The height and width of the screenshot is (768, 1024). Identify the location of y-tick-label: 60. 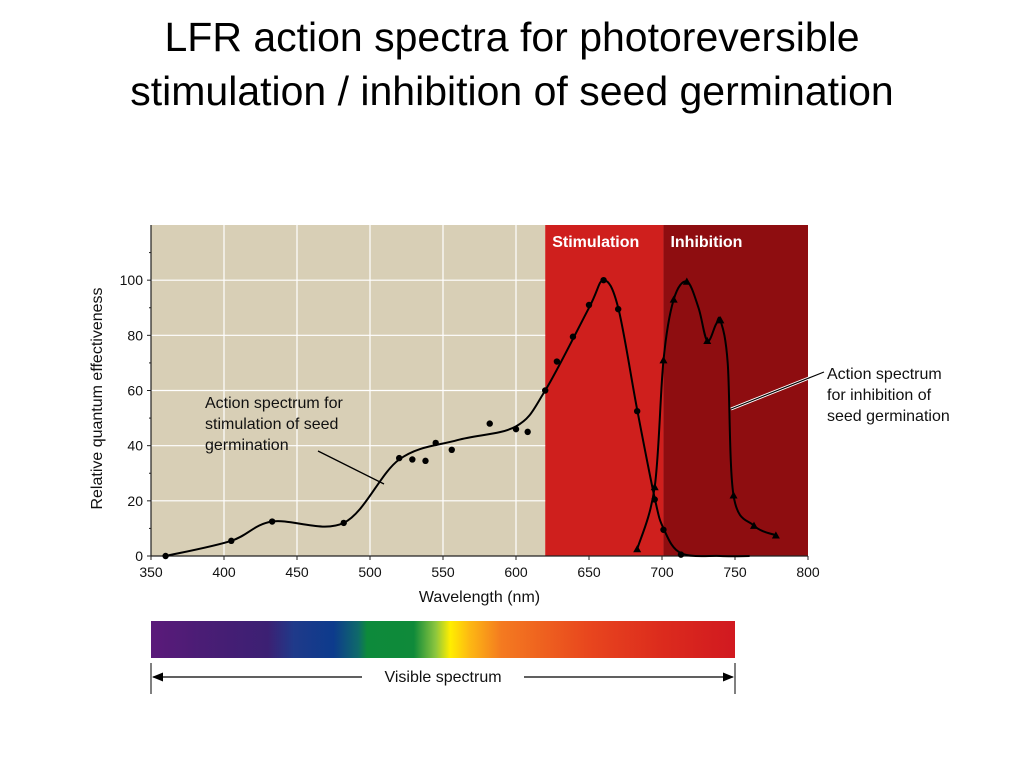
(135, 391).